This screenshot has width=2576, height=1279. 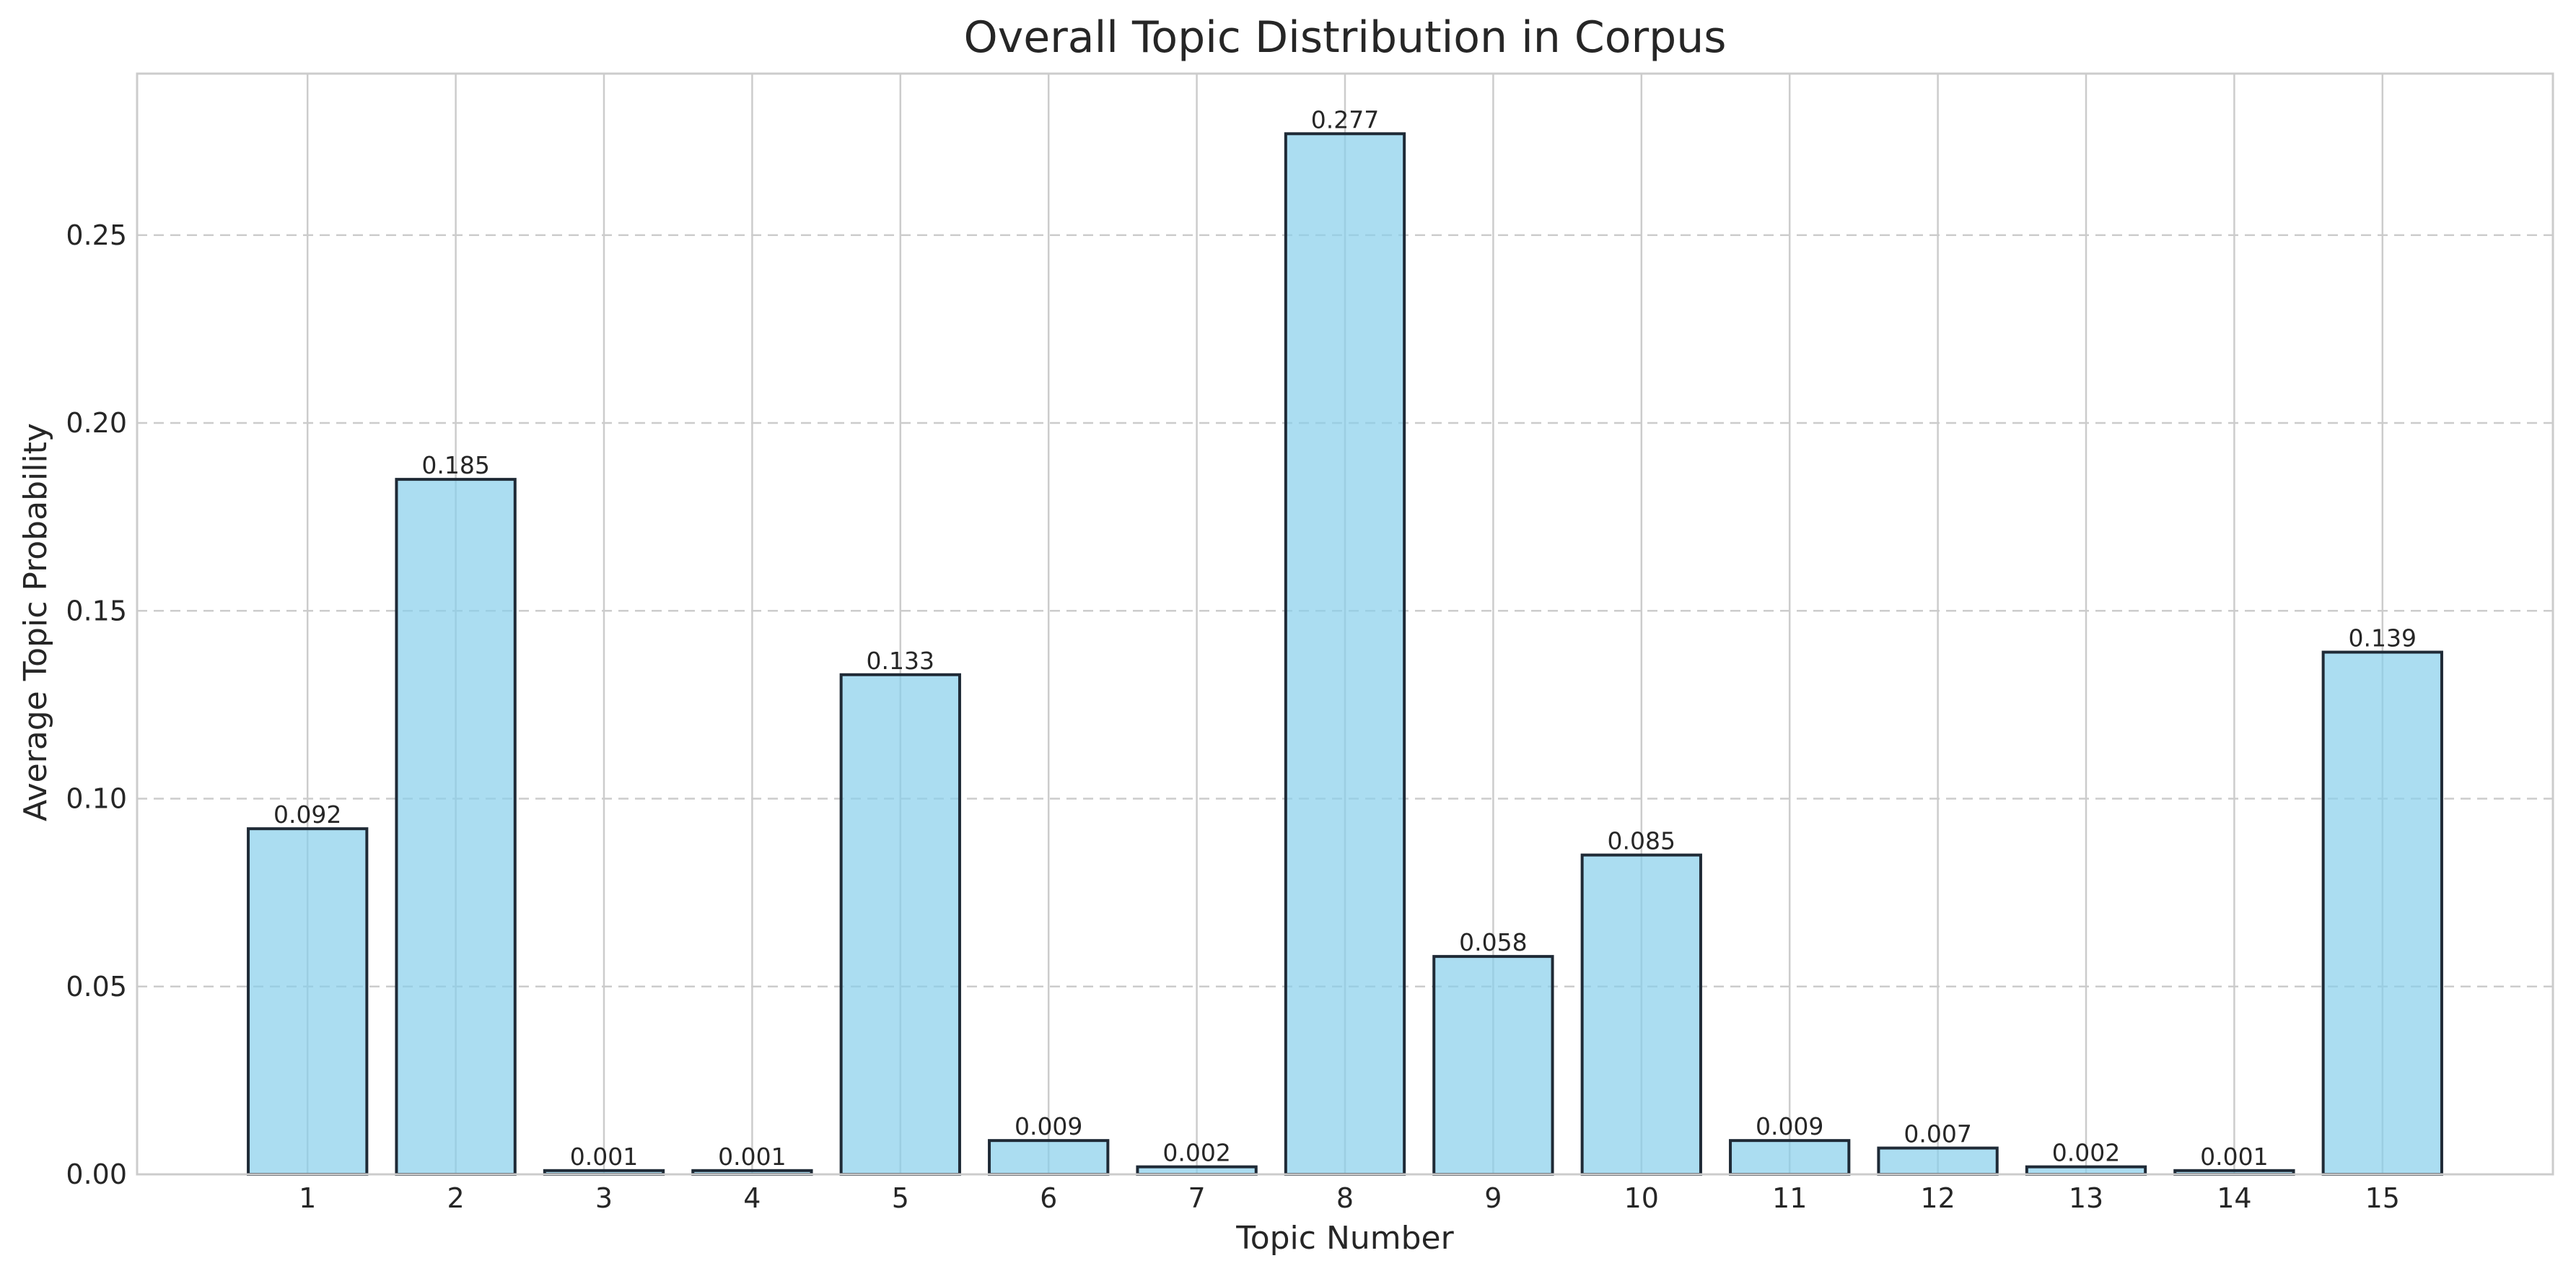 What do you see at coordinates (97, 423) in the screenshot?
I see `y-tick-label: 0.20` at bounding box center [97, 423].